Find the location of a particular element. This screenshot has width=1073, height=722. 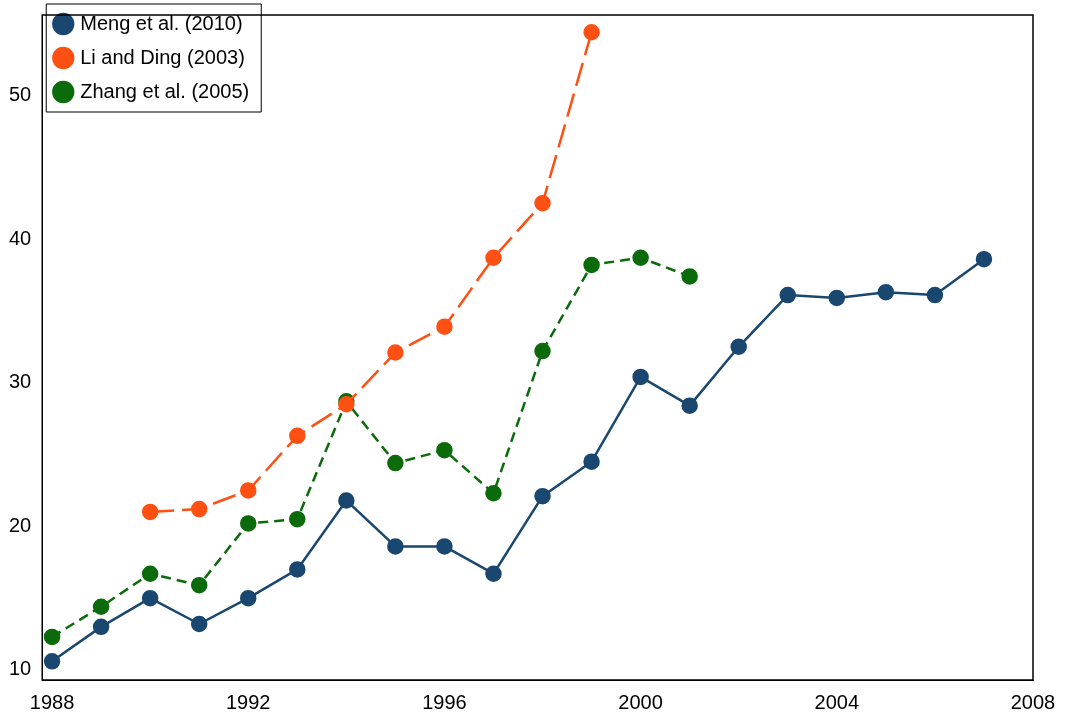

y-tick-label: 50 is located at coordinates (20, 93).